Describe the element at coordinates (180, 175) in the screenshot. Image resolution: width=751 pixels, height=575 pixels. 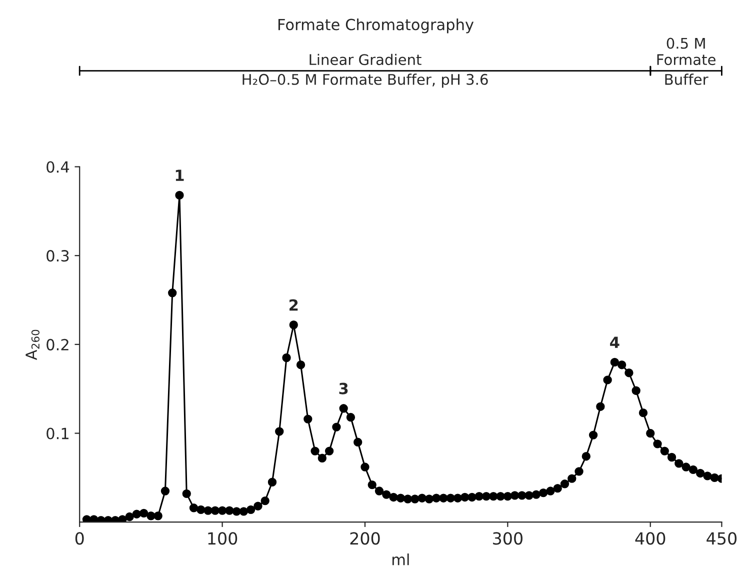
I see `annotation: 1` at that location.